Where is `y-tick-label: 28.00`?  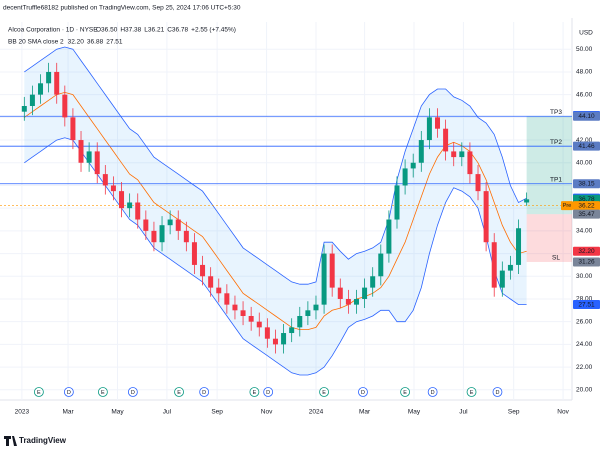 y-tick-label: 28.00 is located at coordinates (584, 299).